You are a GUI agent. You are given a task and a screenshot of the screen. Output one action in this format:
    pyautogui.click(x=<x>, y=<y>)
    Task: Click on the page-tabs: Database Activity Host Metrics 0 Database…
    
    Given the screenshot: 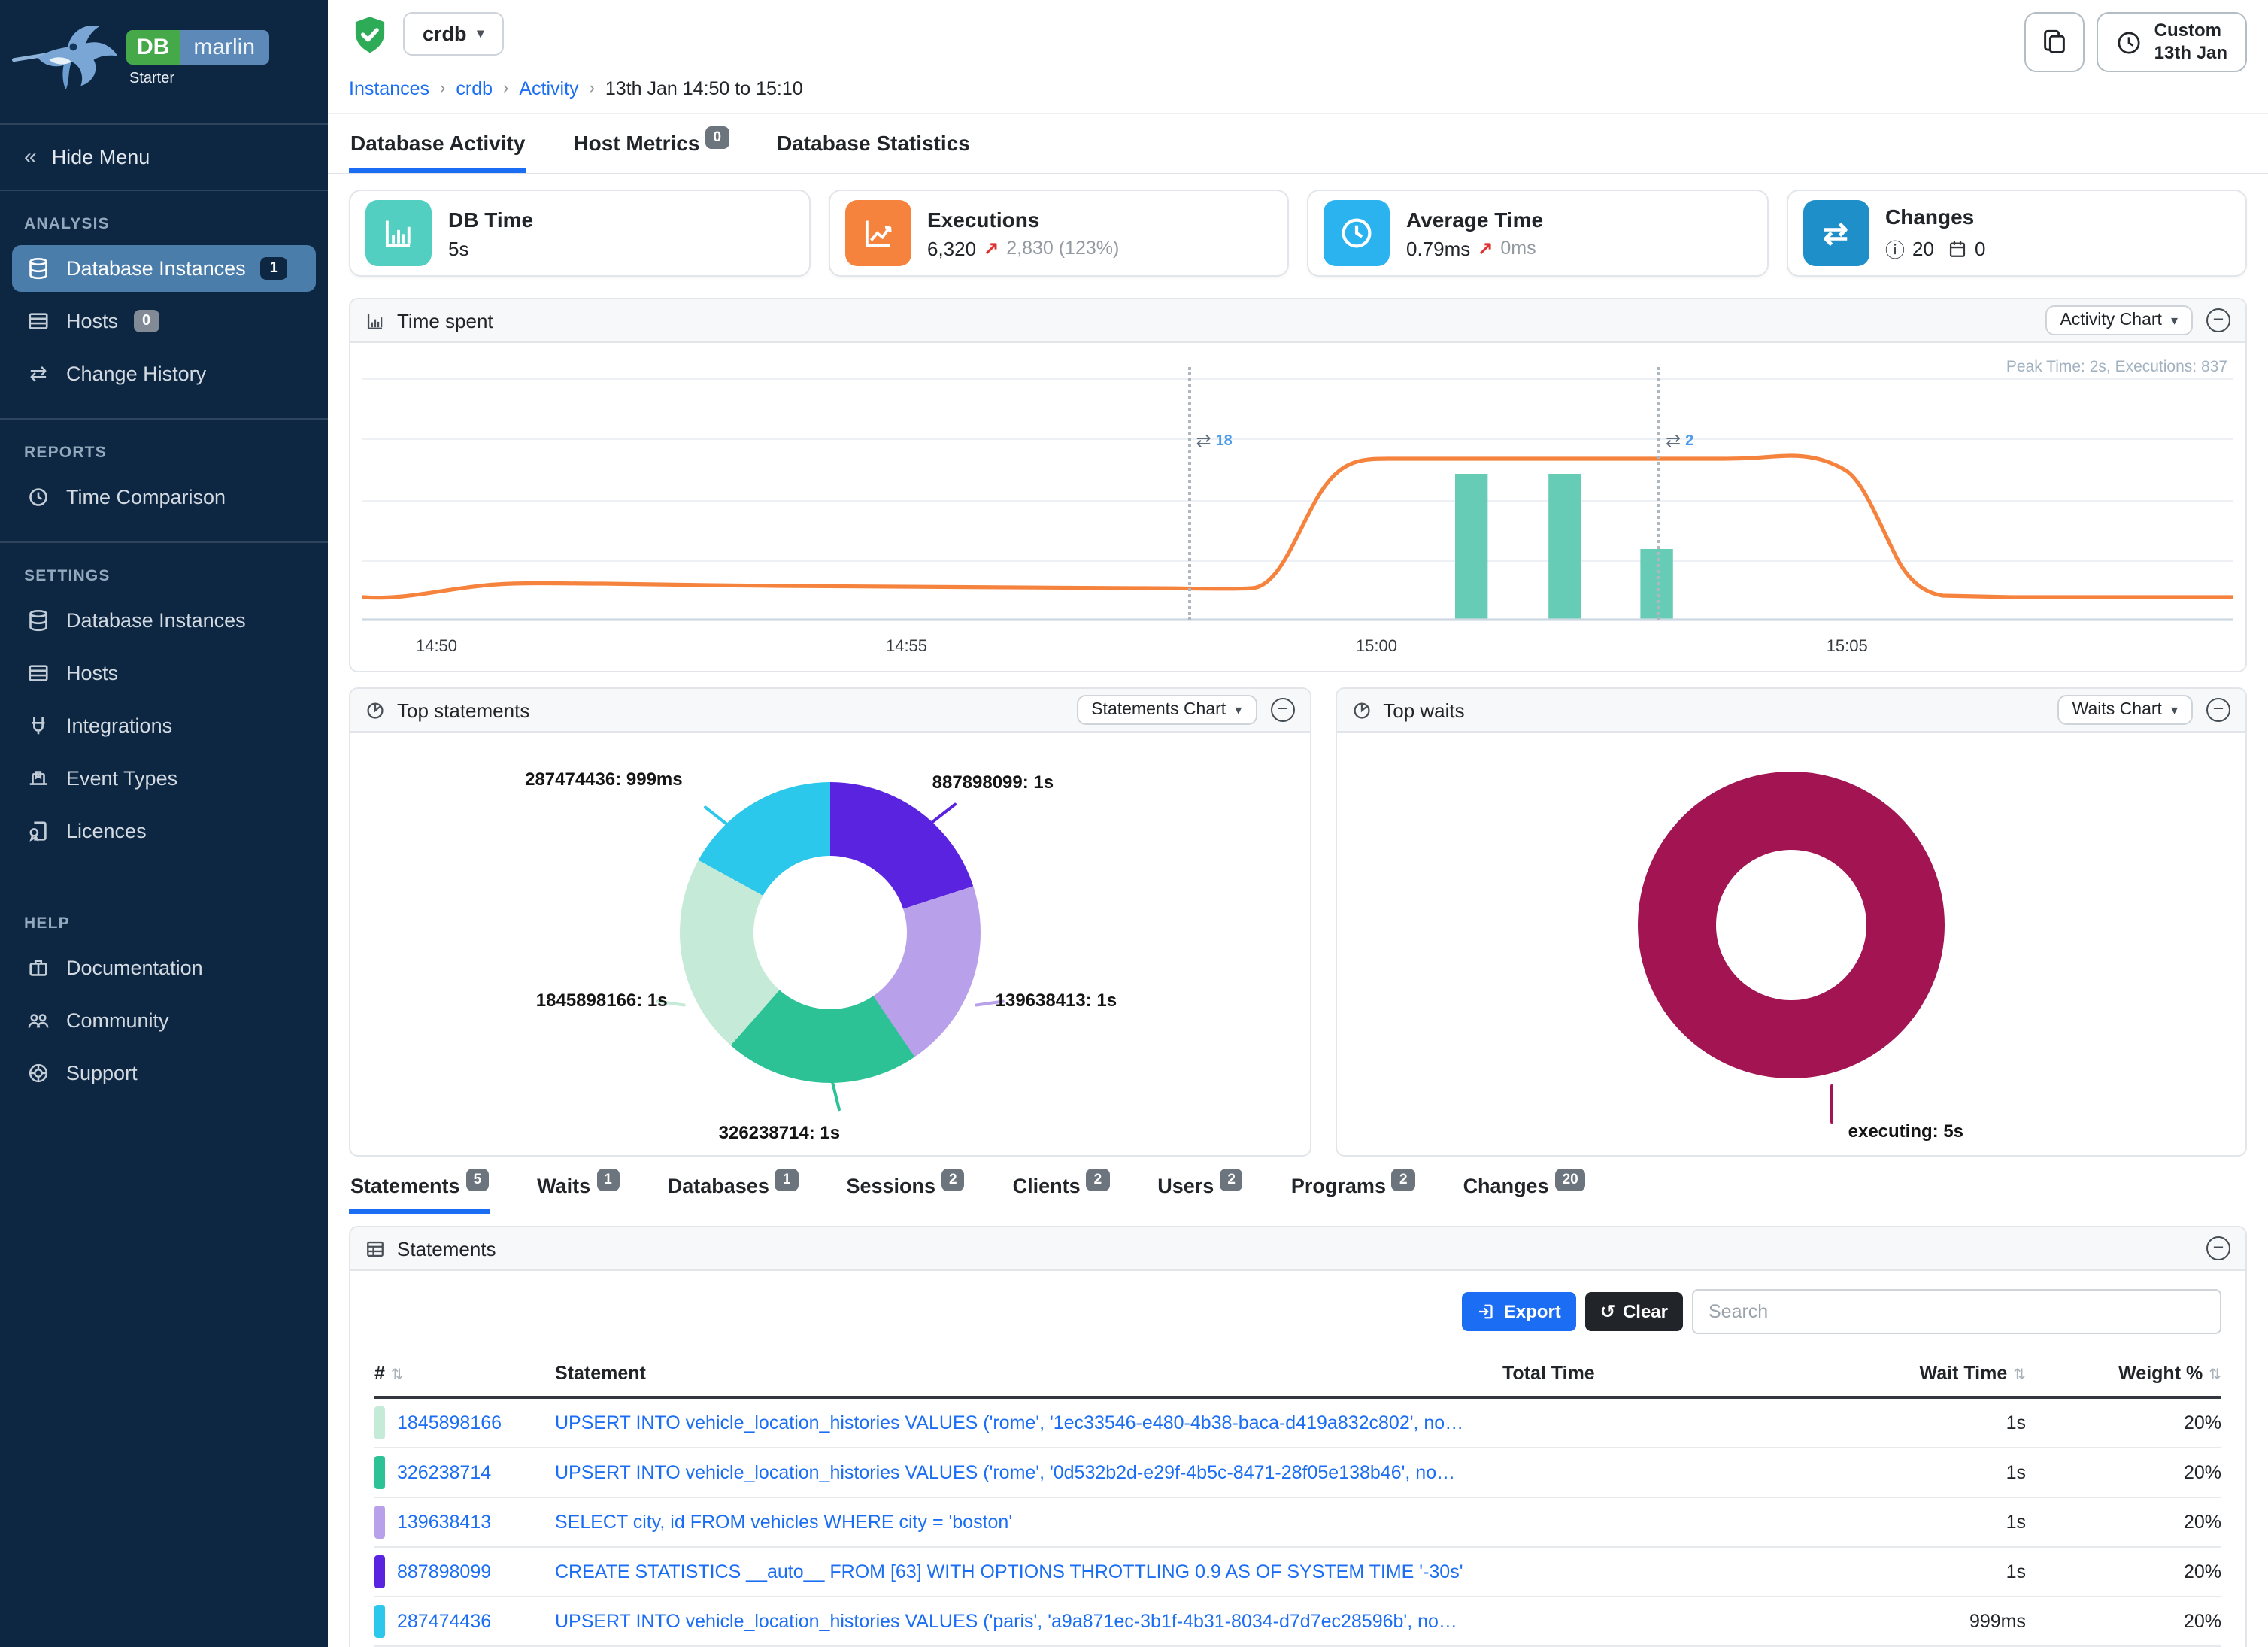 What is the action you would take?
    pyautogui.click(x=1298, y=144)
    